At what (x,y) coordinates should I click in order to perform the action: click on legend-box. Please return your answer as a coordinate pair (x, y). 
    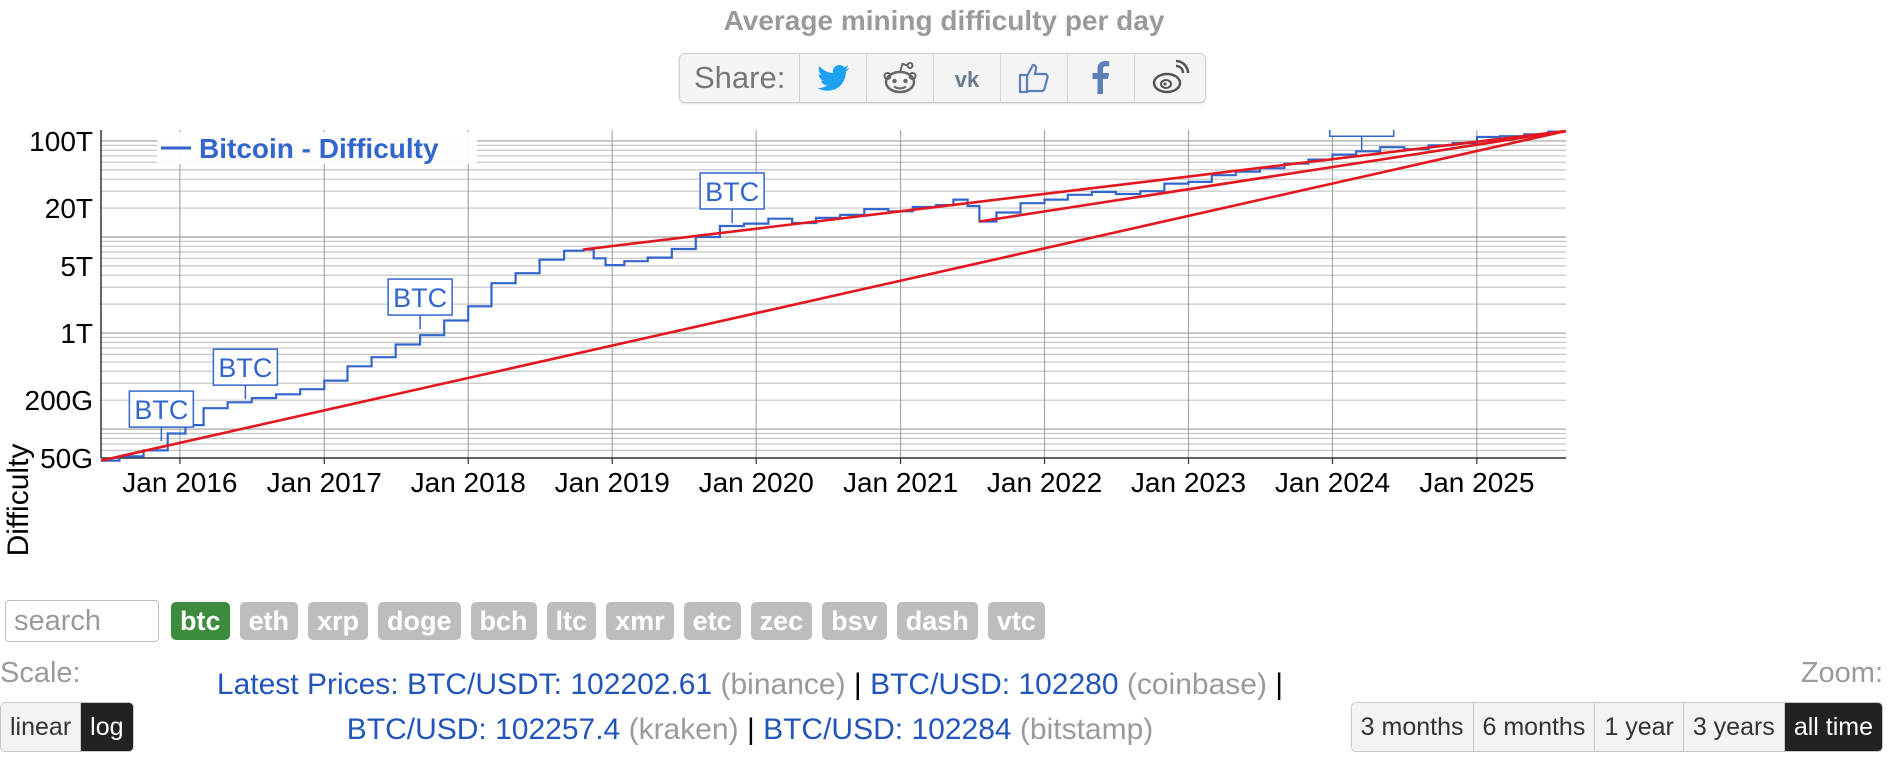
    Looking at the image, I should click on (317, 148).